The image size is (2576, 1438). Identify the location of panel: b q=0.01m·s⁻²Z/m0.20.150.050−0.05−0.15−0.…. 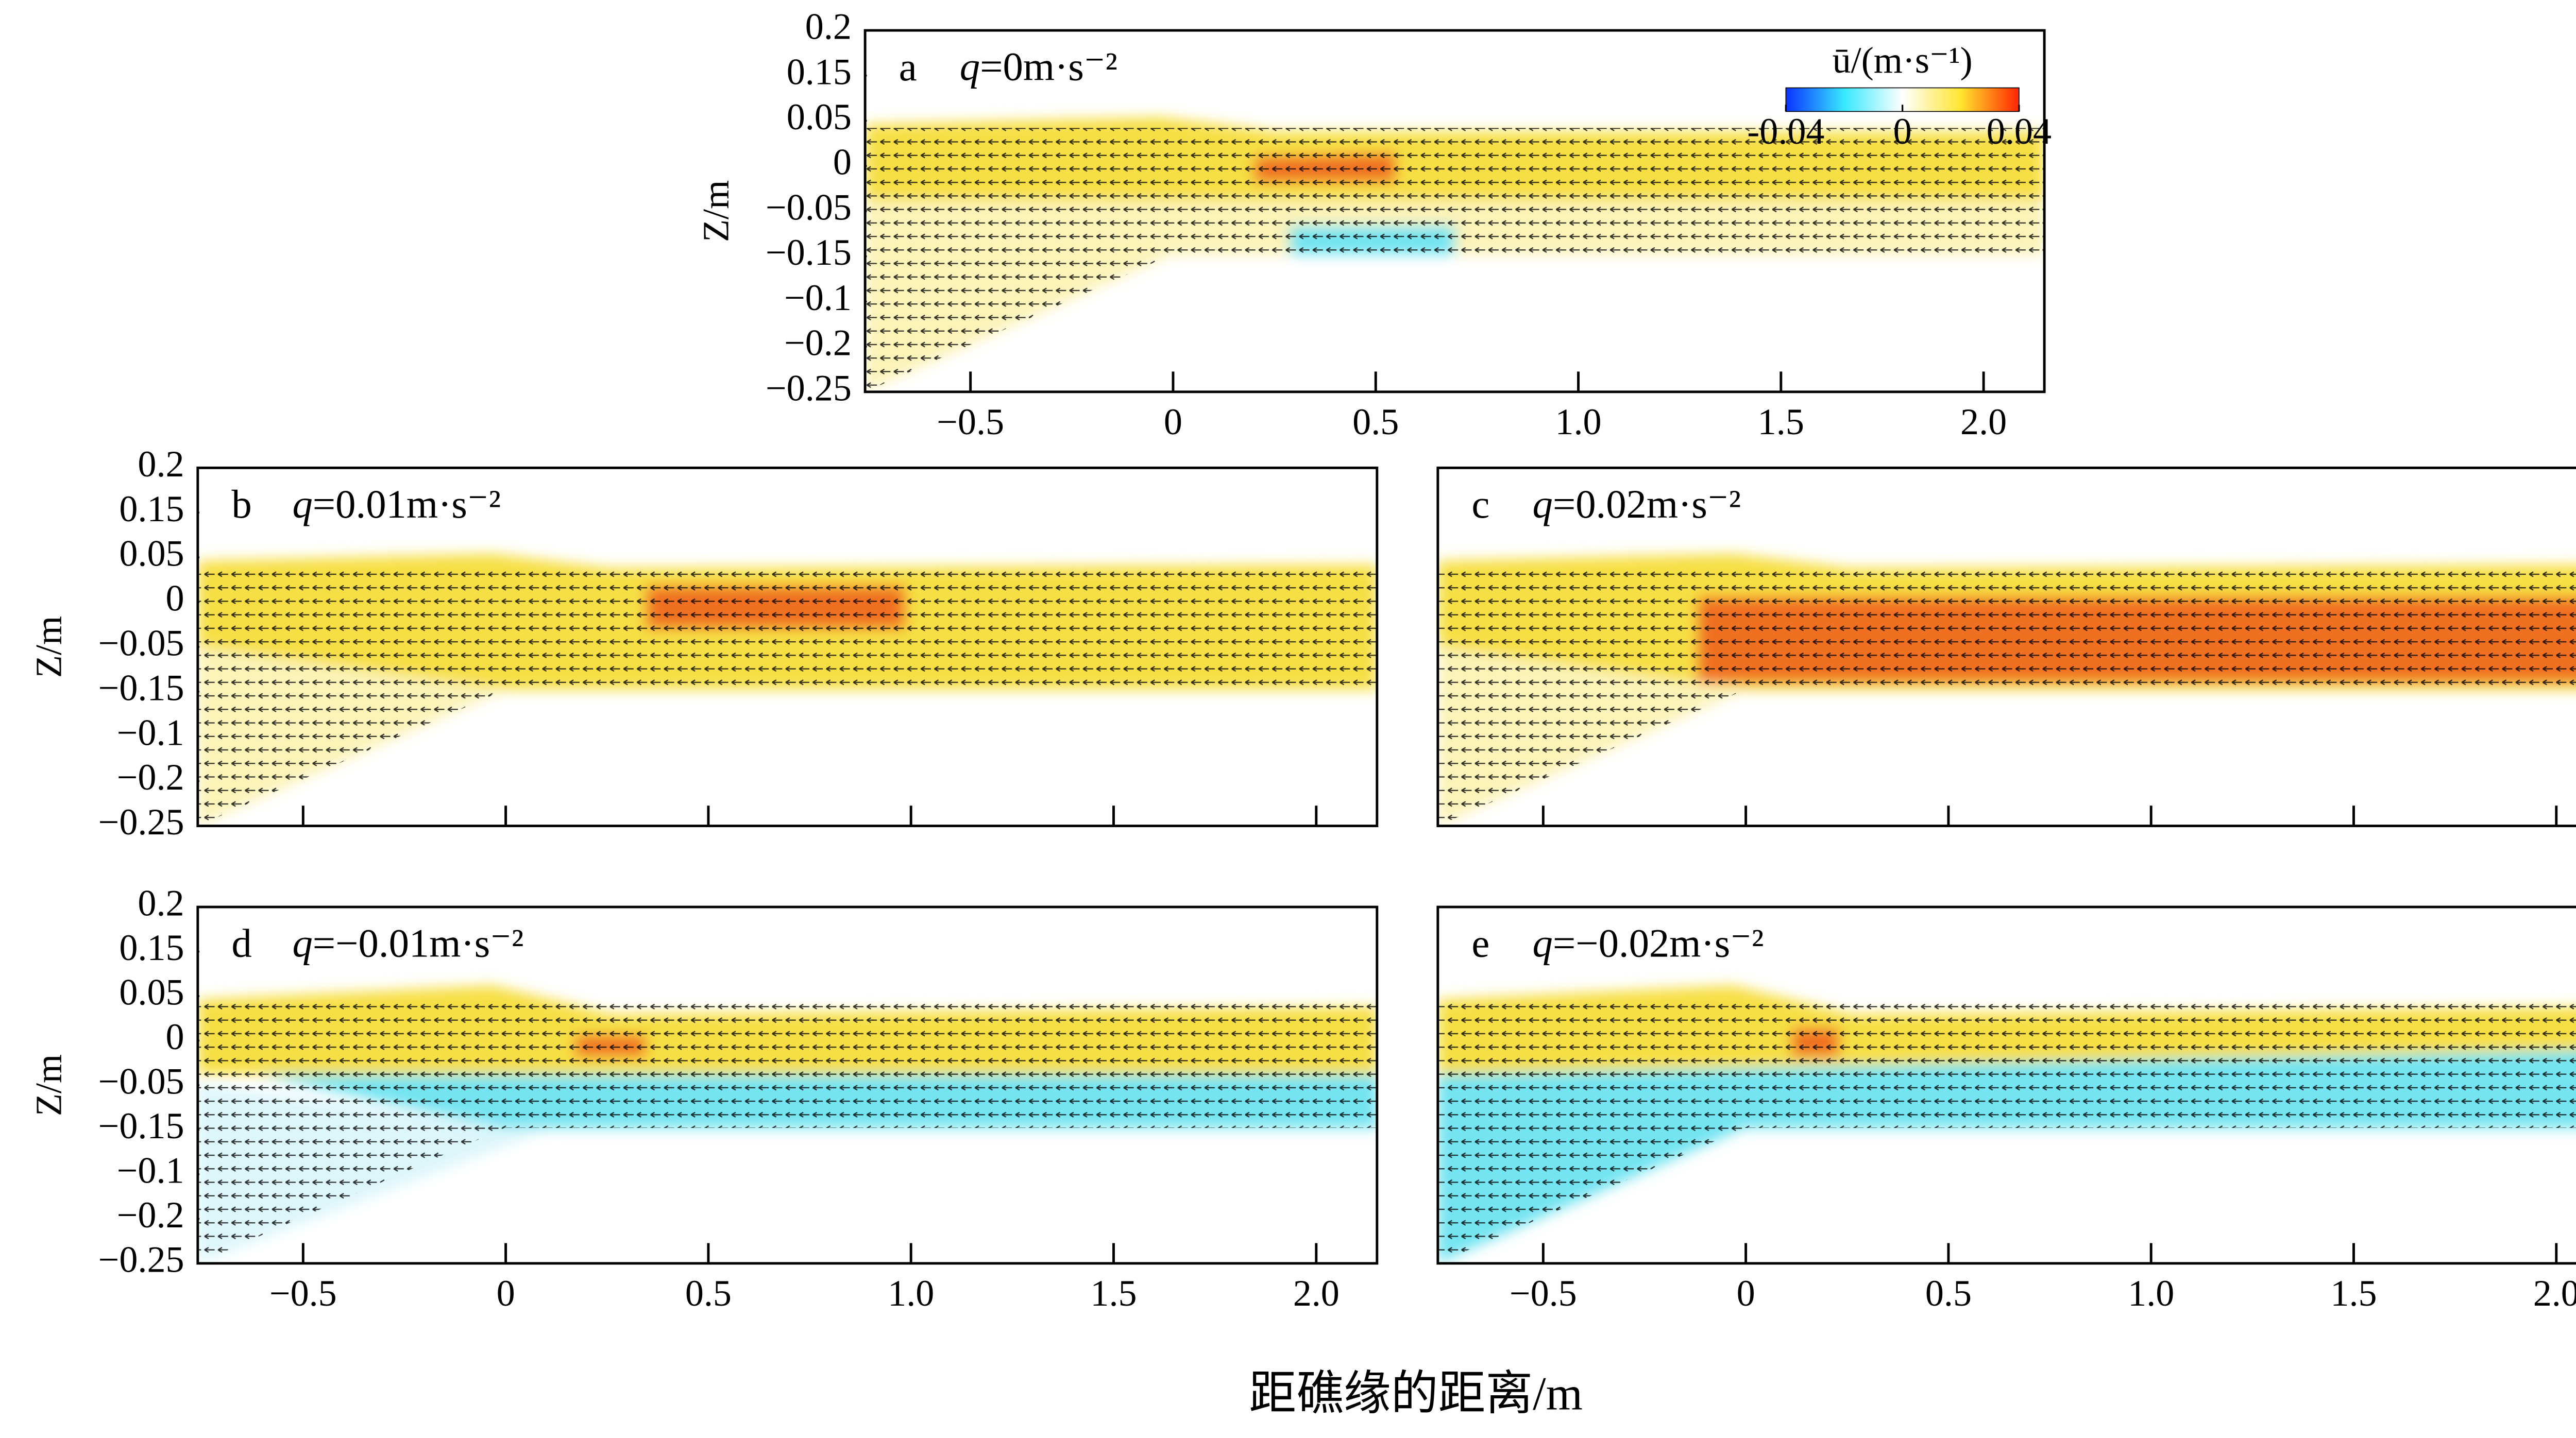
(703, 643).